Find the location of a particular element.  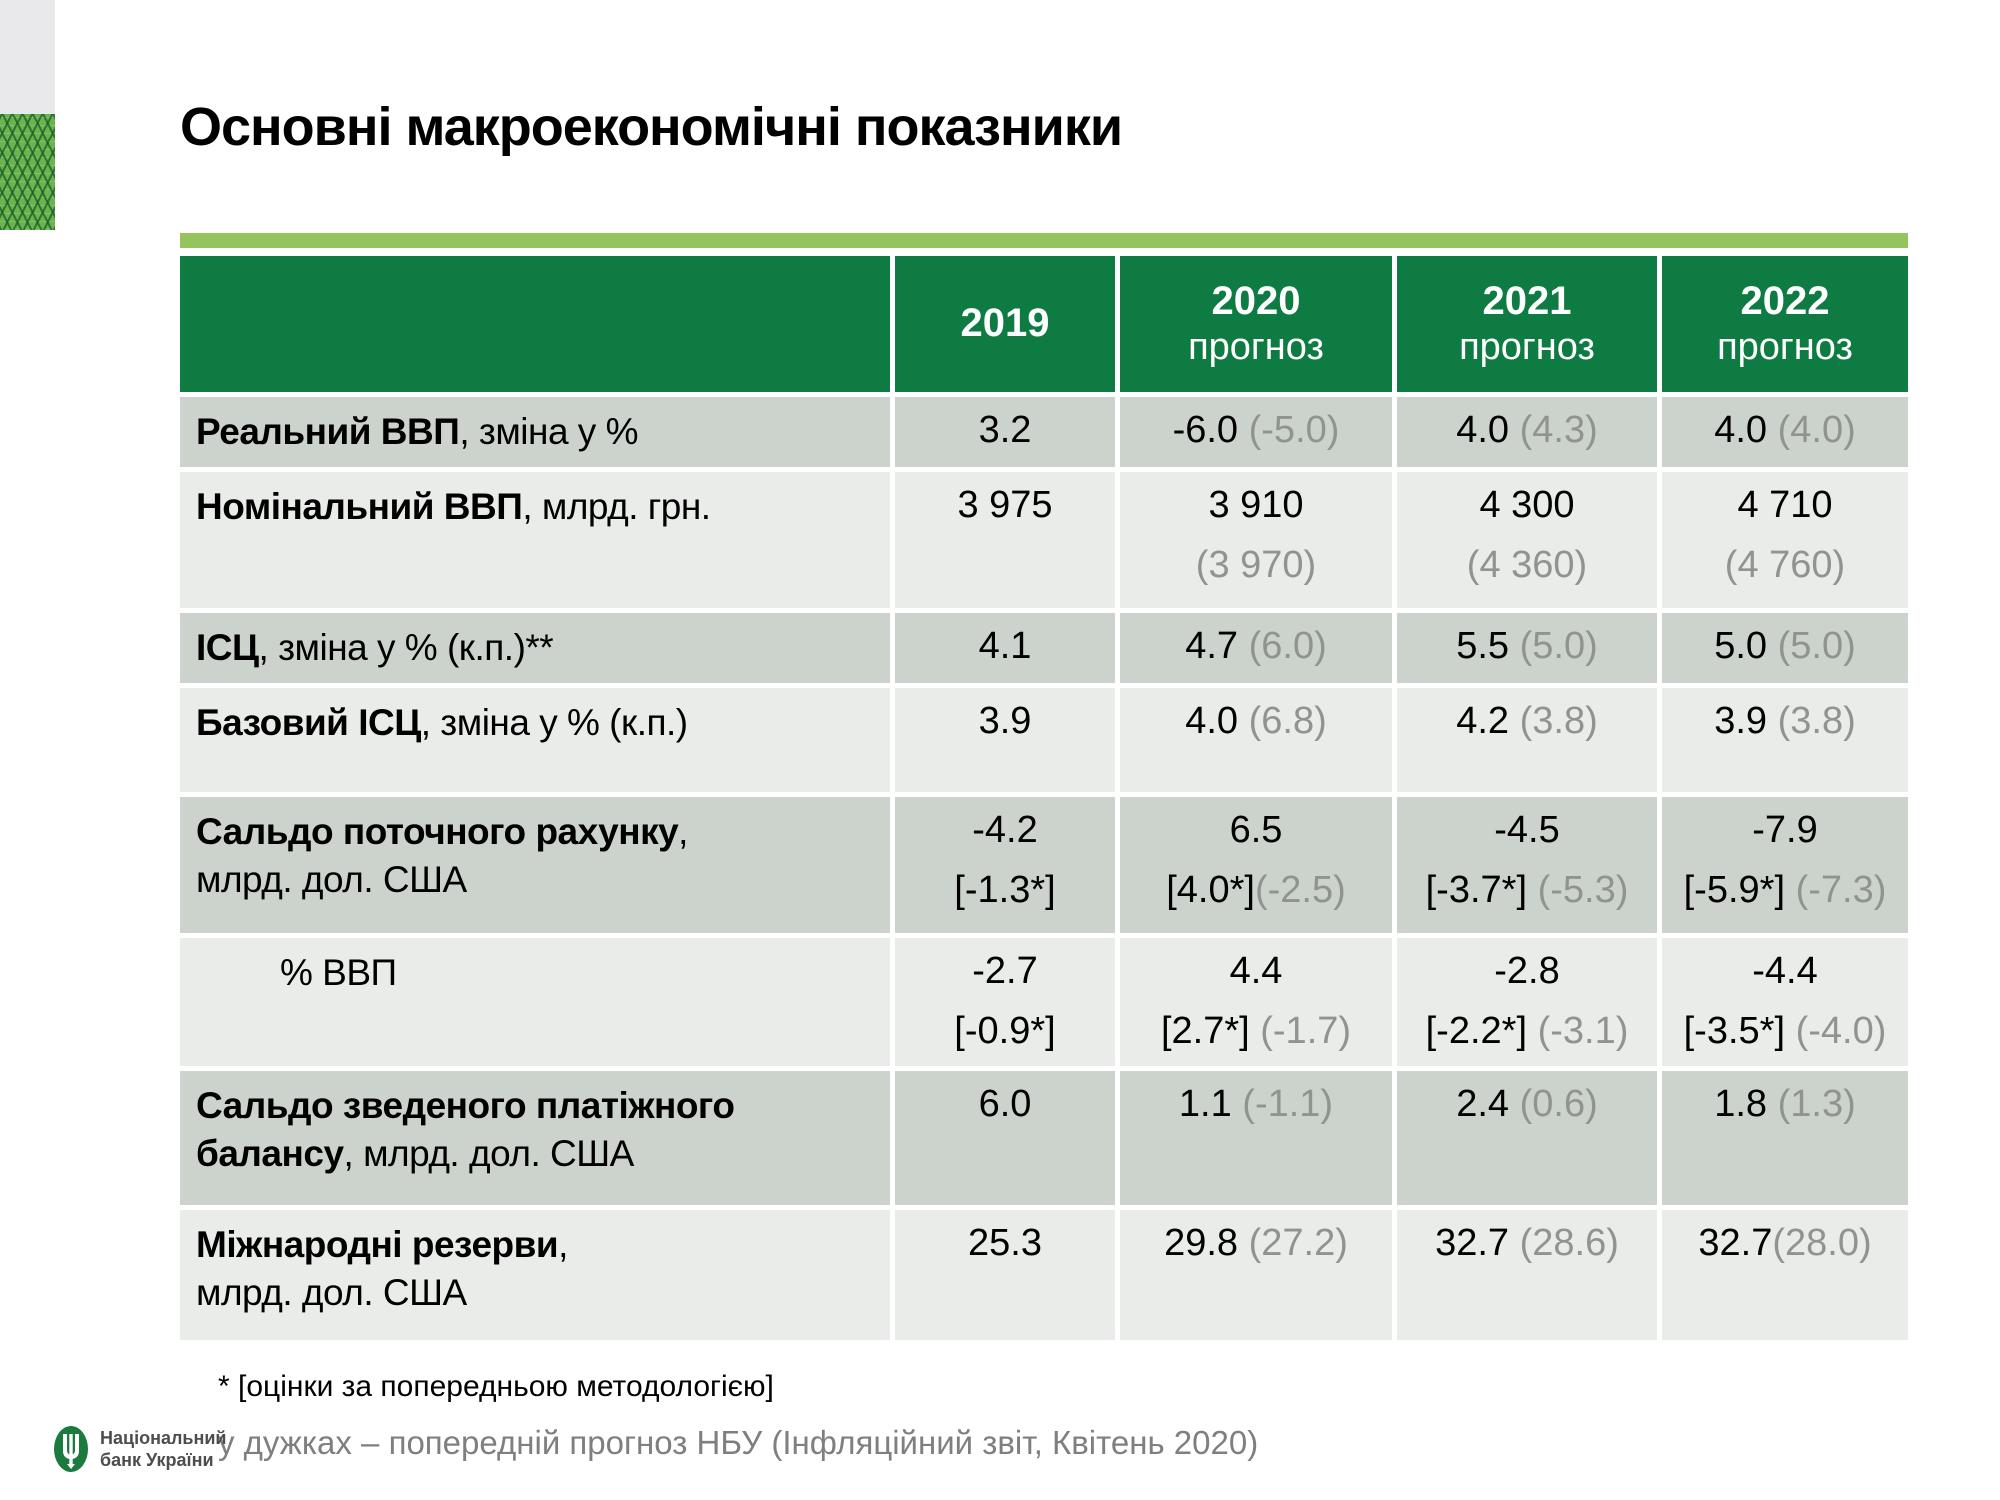

value-cell: 4.1 is located at coordinates (1005, 648).